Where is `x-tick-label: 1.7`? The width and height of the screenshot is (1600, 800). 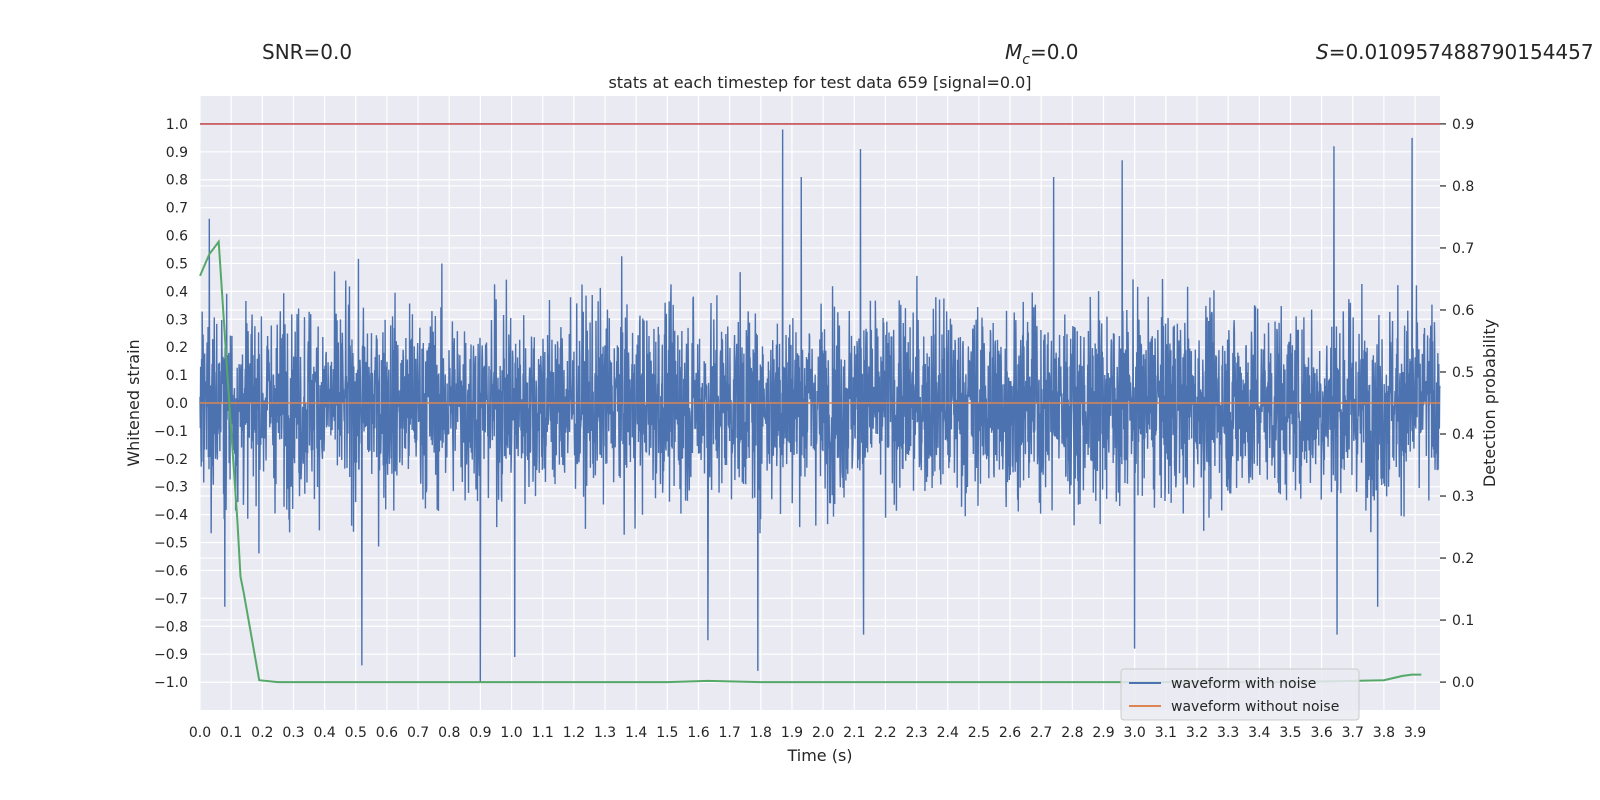 x-tick-label: 1.7 is located at coordinates (730, 733).